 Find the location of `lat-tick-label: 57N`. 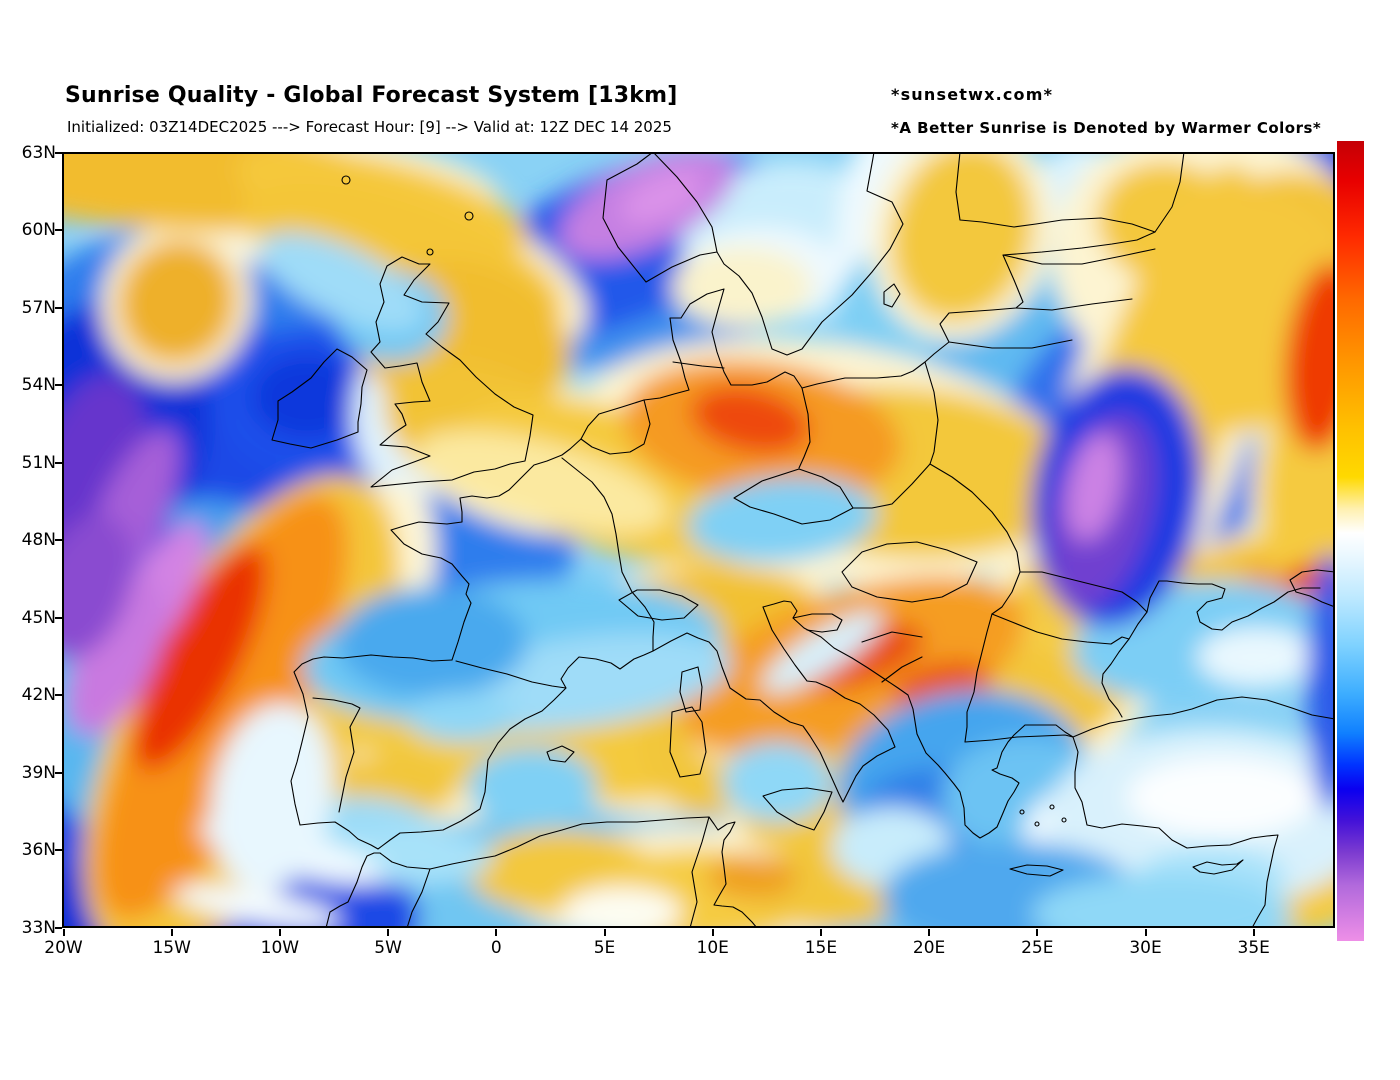

lat-tick-label: 57N is located at coordinates (38, 307).